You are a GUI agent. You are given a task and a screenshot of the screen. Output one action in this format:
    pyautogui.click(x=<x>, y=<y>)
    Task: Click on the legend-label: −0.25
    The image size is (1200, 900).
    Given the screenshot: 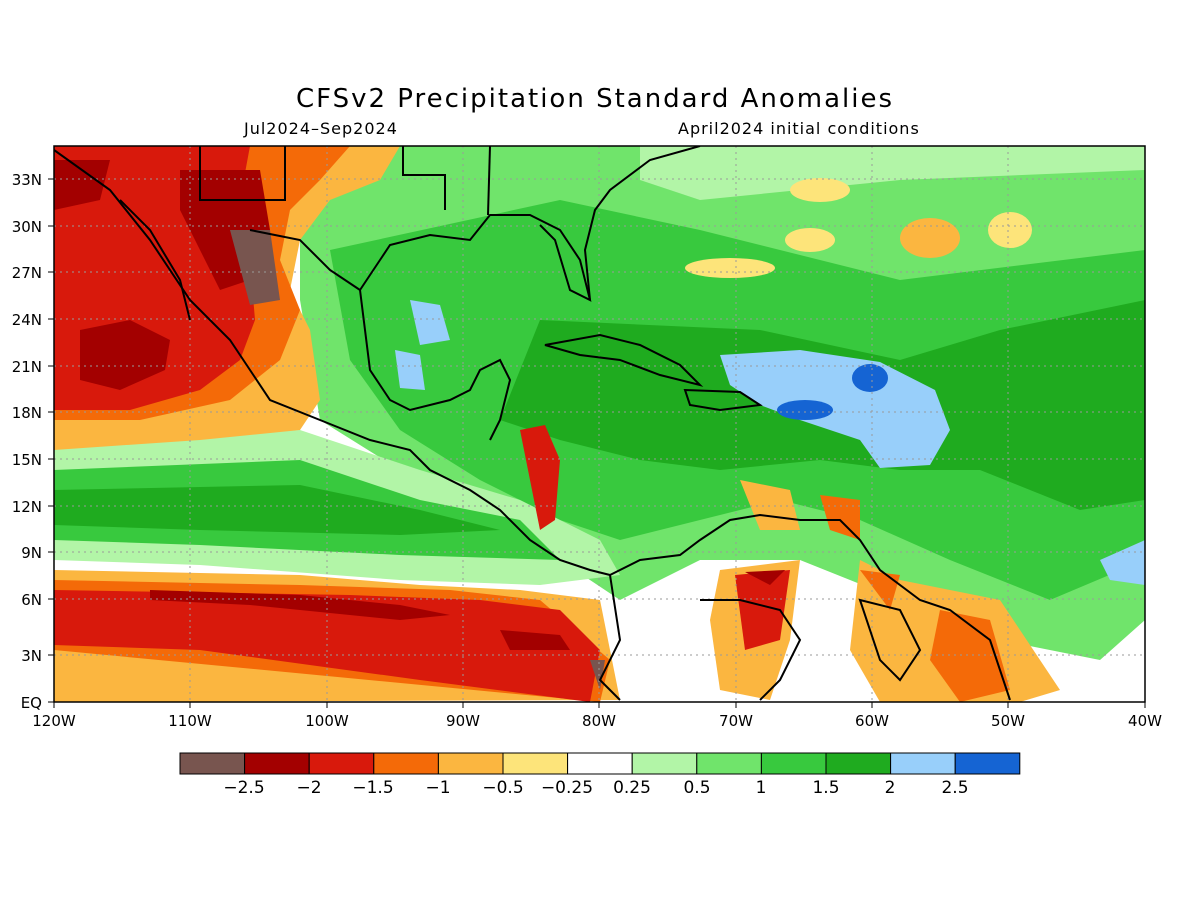 What is the action you would take?
    pyautogui.click(x=567, y=788)
    